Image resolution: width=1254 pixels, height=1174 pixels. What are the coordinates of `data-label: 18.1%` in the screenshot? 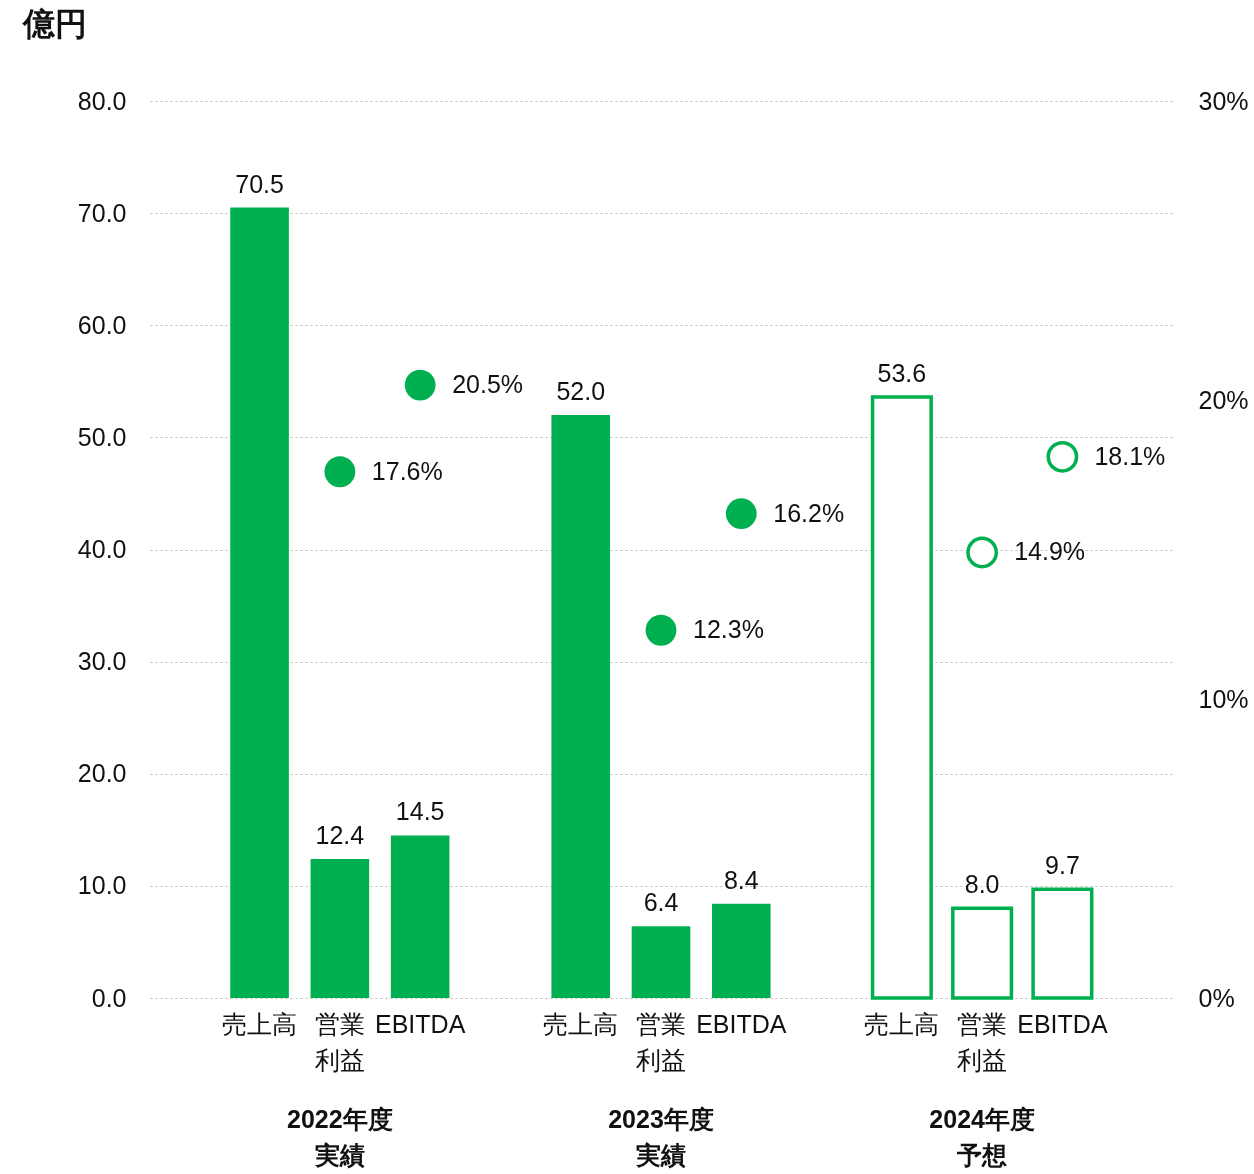 It's located at (1130, 455).